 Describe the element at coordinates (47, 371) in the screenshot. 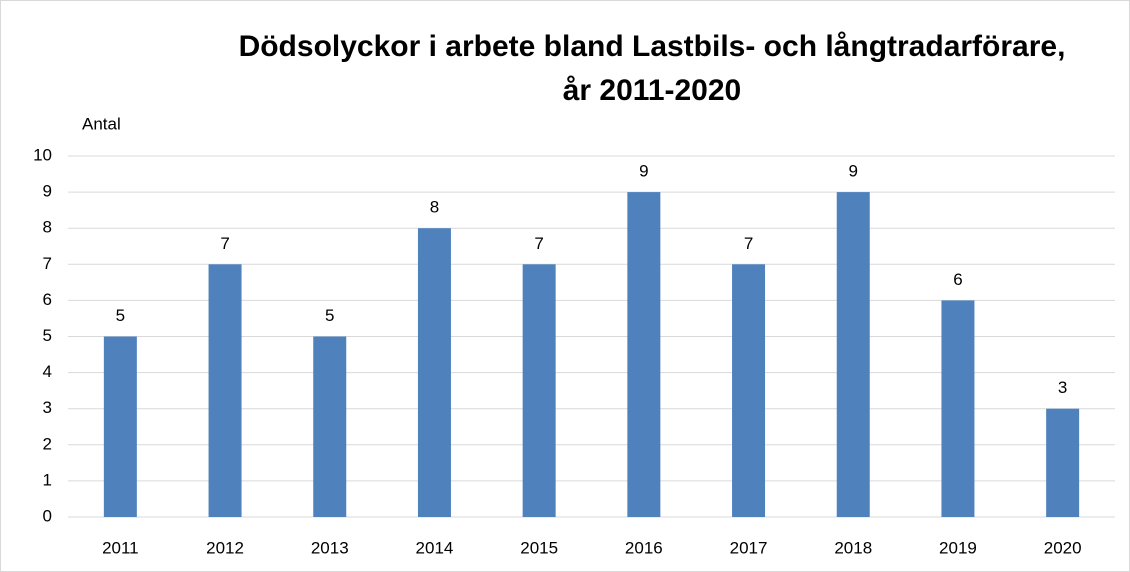

I see `y-tick-label: 4` at that location.